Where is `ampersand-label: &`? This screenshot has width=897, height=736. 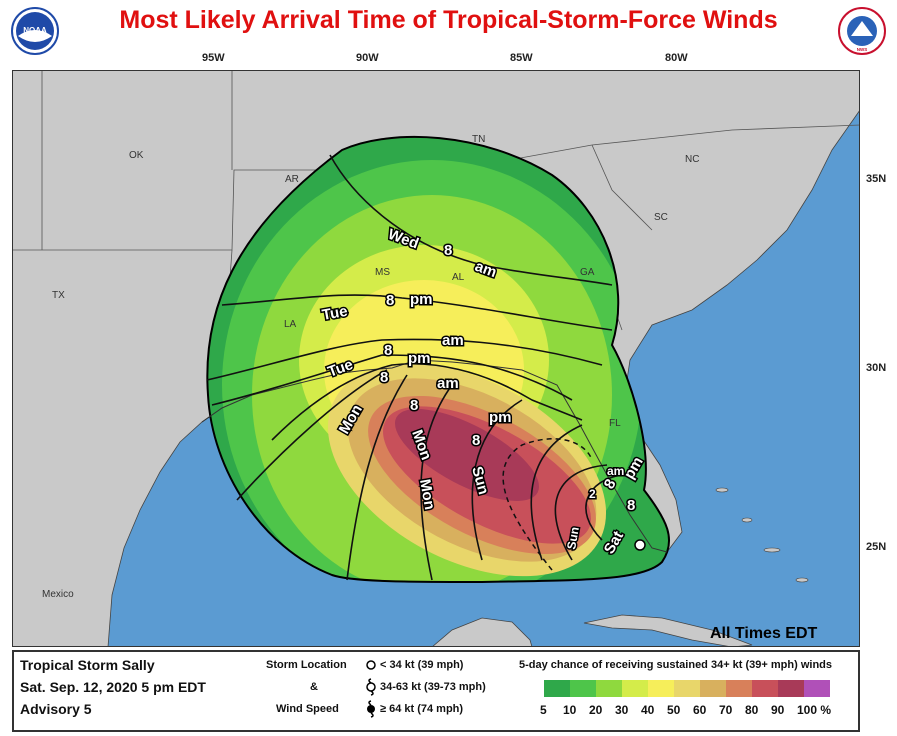
ampersand-label: & is located at coordinates (314, 687).